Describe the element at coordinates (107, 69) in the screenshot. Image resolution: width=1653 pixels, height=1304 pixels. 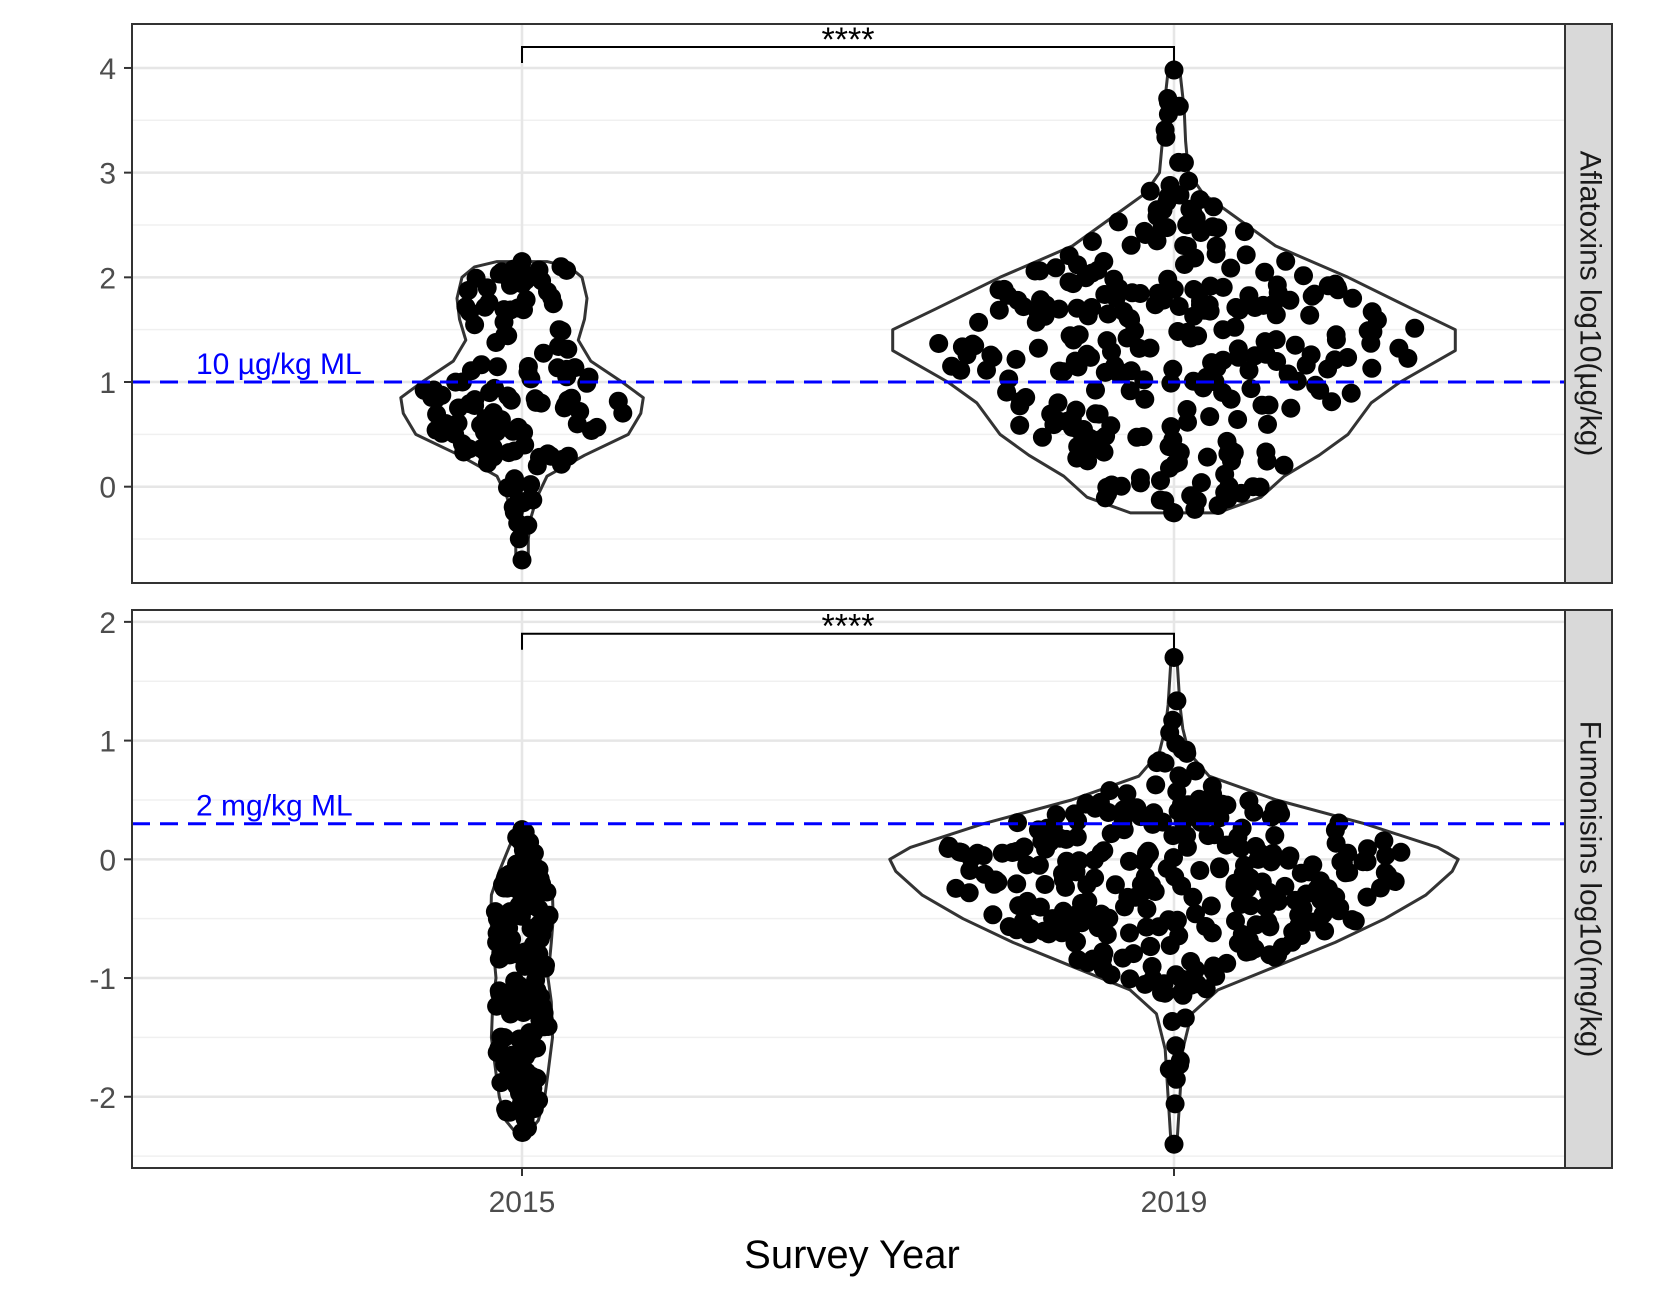
I see `y-tick-label: 4` at that location.